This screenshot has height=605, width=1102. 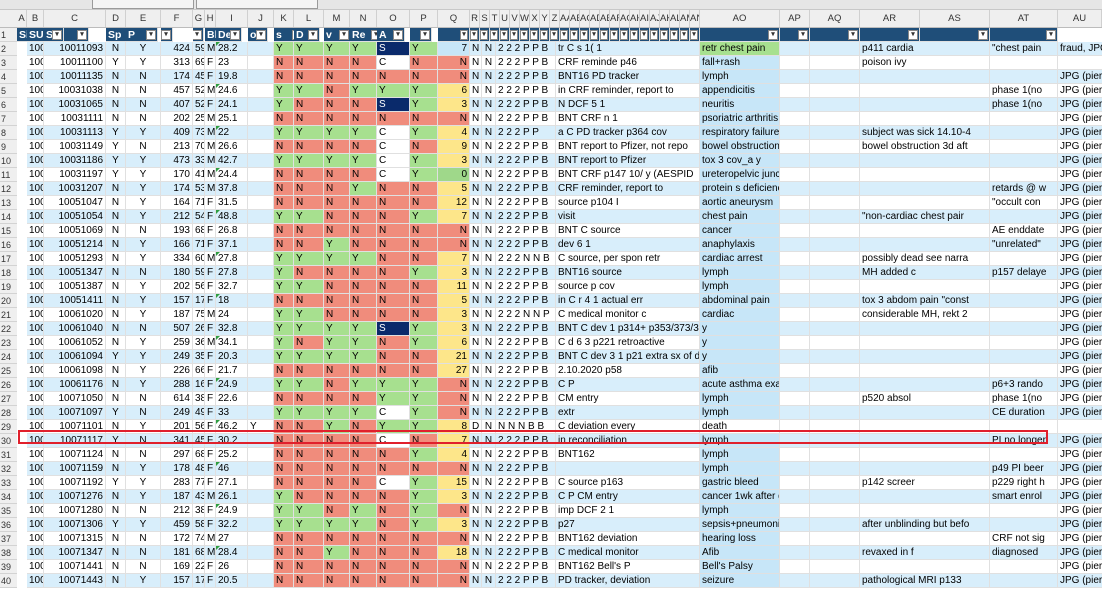 What do you see at coordinates (628, 259) in the screenshot?
I see `cell-source: C source, per spon retr` at bounding box center [628, 259].